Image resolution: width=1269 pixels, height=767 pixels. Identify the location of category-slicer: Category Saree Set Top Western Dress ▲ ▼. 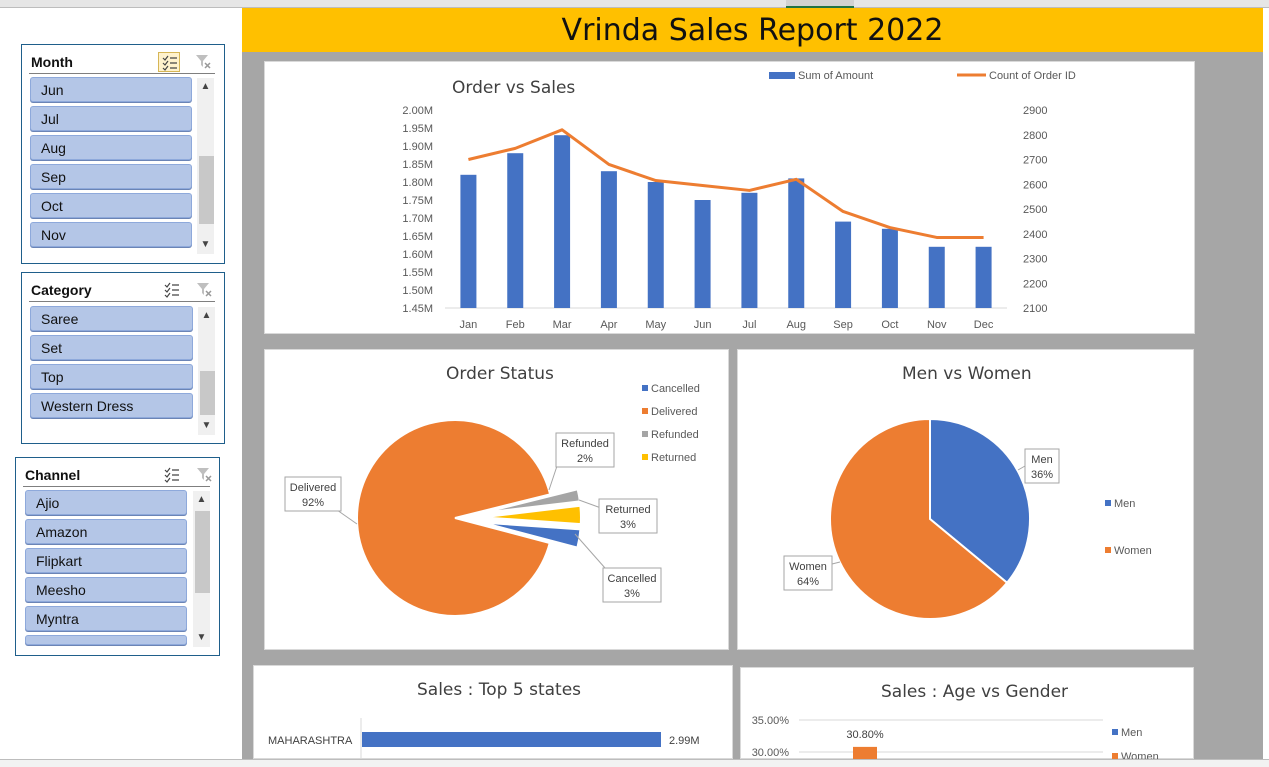
(123, 358).